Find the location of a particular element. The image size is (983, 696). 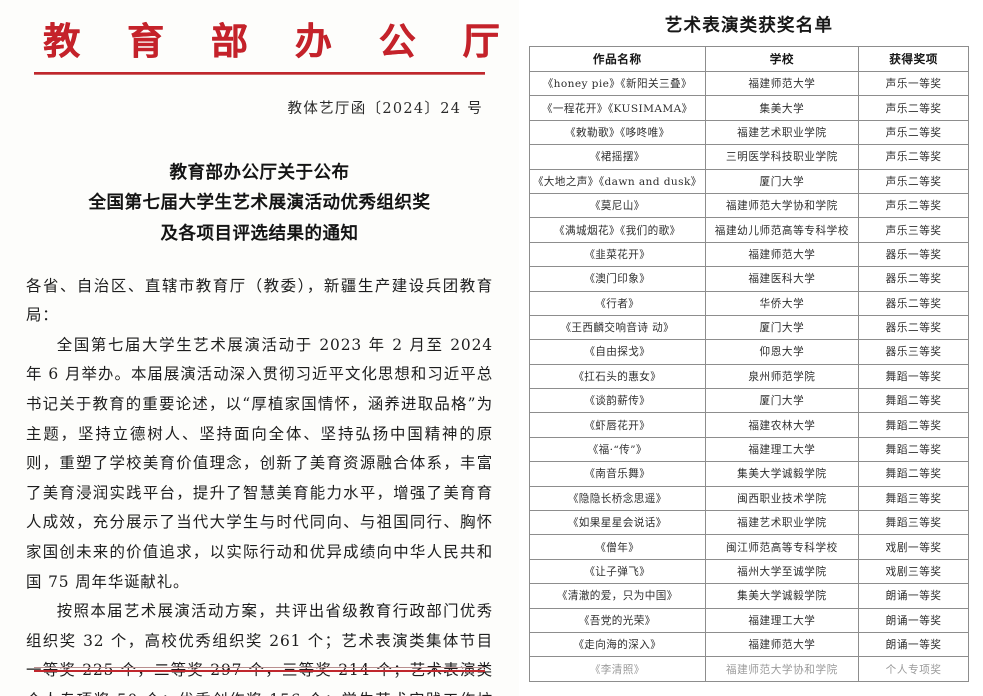

table-row: 《裙摇摆》 三明医学科技职业学院 声乐二等奖 is located at coordinates (749, 157).